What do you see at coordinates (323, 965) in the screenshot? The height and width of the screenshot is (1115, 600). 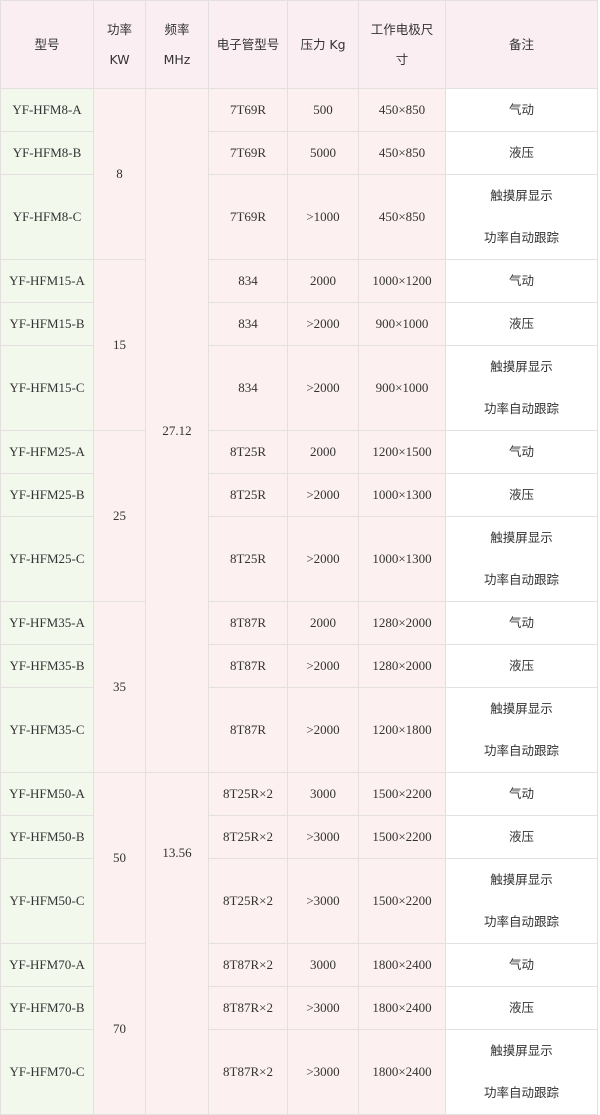 I see `pressure-cell: 3000` at bounding box center [323, 965].